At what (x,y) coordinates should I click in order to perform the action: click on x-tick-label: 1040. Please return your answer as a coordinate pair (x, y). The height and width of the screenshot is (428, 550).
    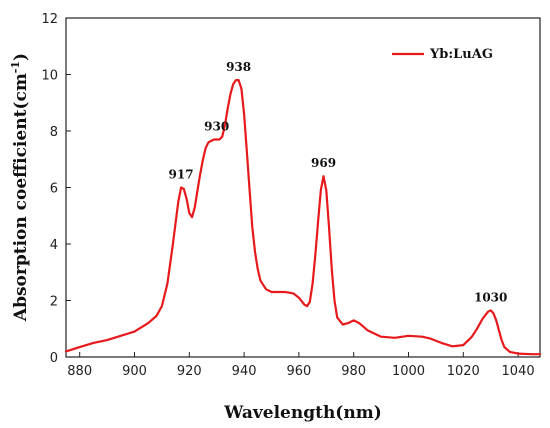
    Looking at the image, I should click on (518, 371).